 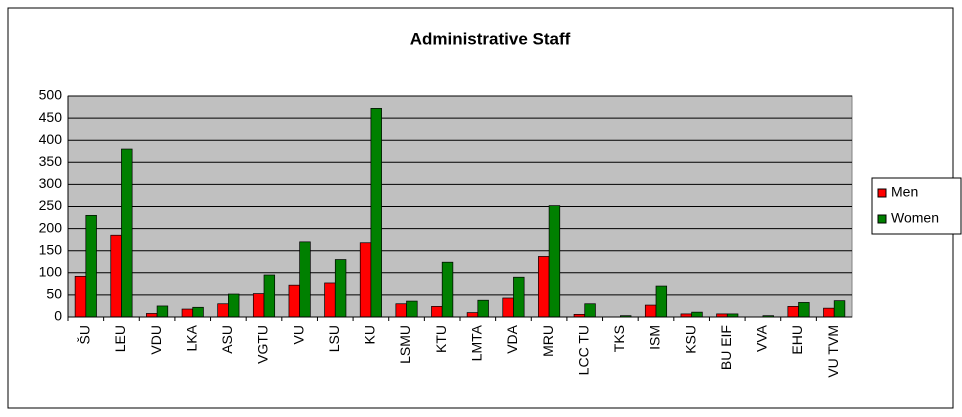 What do you see at coordinates (762, 338) in the screenshot?
I see `x-tick-label: VVA` at bounding box center [762, 338].